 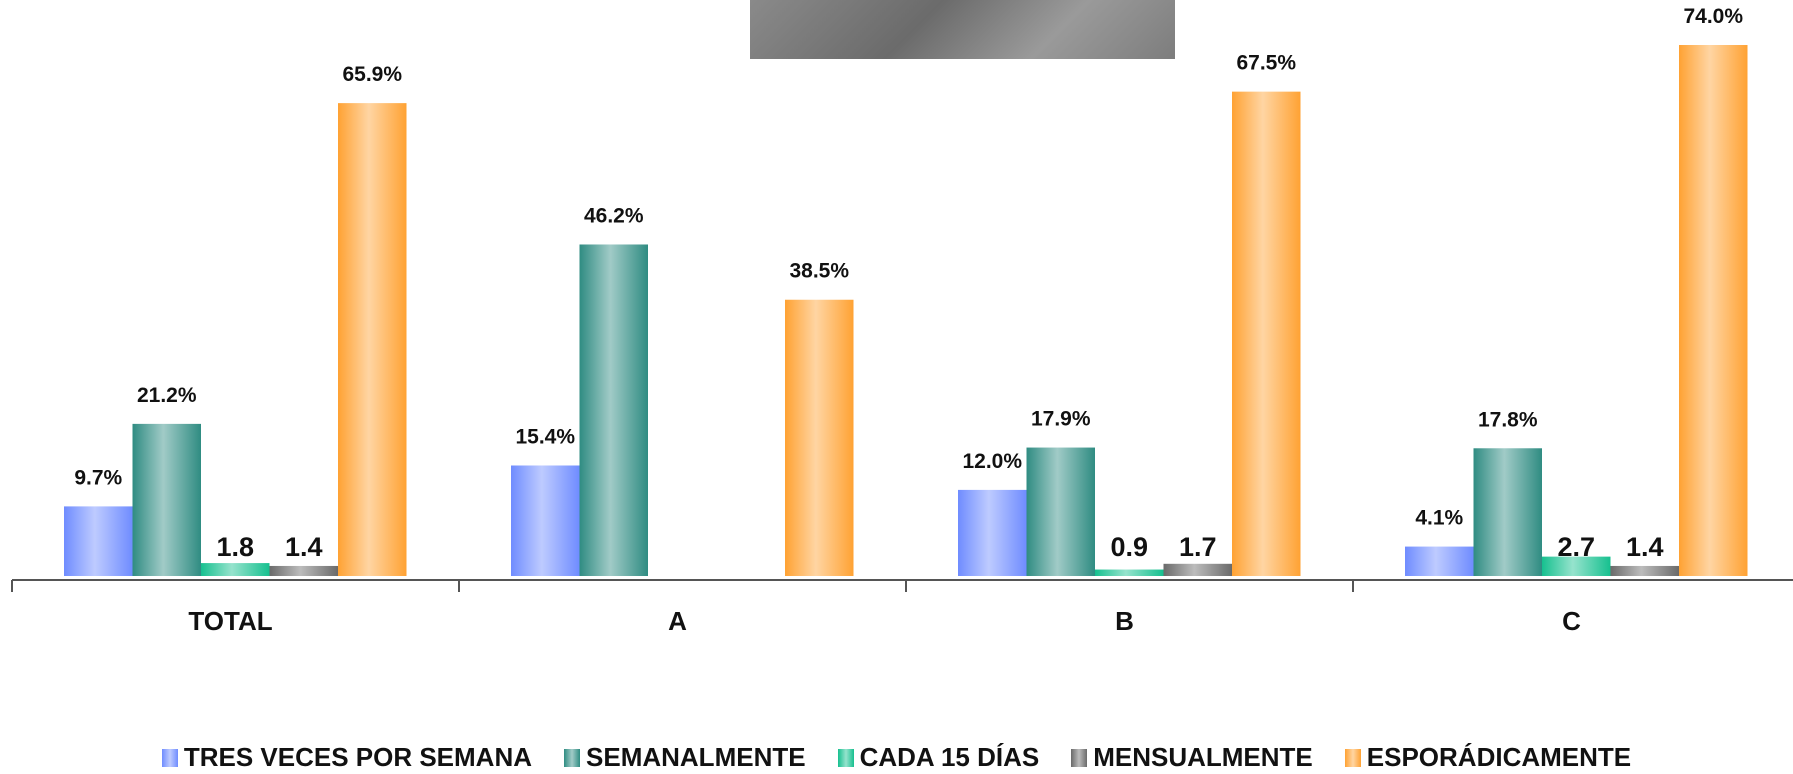 What do you see at coordinates (1508, 419) in the screenshot?
I see `data-label: 17.8%` at bounding box center [1508, 419].